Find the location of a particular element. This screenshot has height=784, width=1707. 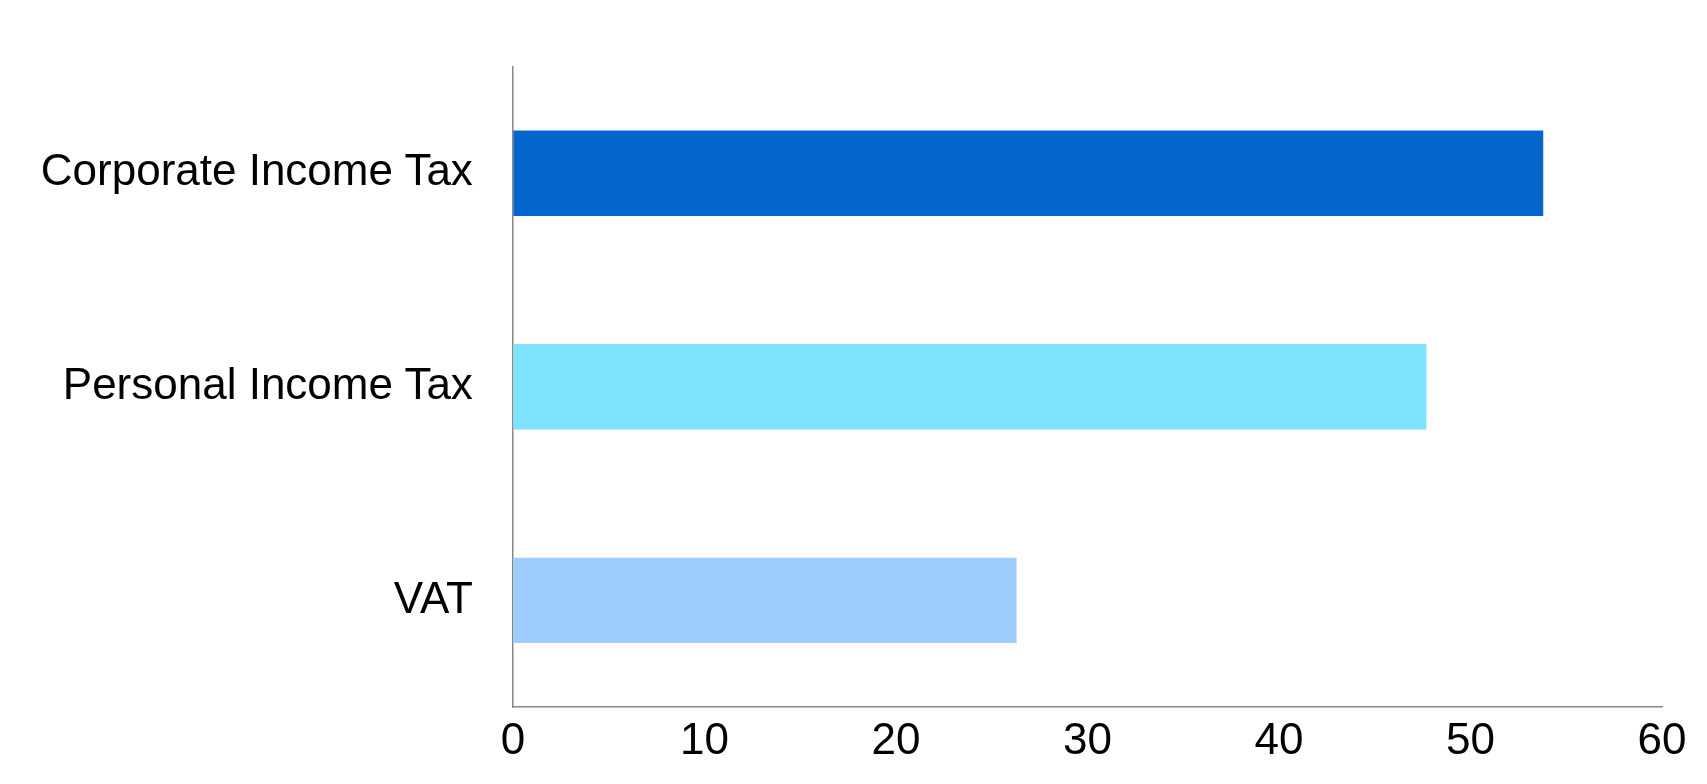

x-tick-label: 0 is located at coordinates (513, 738).